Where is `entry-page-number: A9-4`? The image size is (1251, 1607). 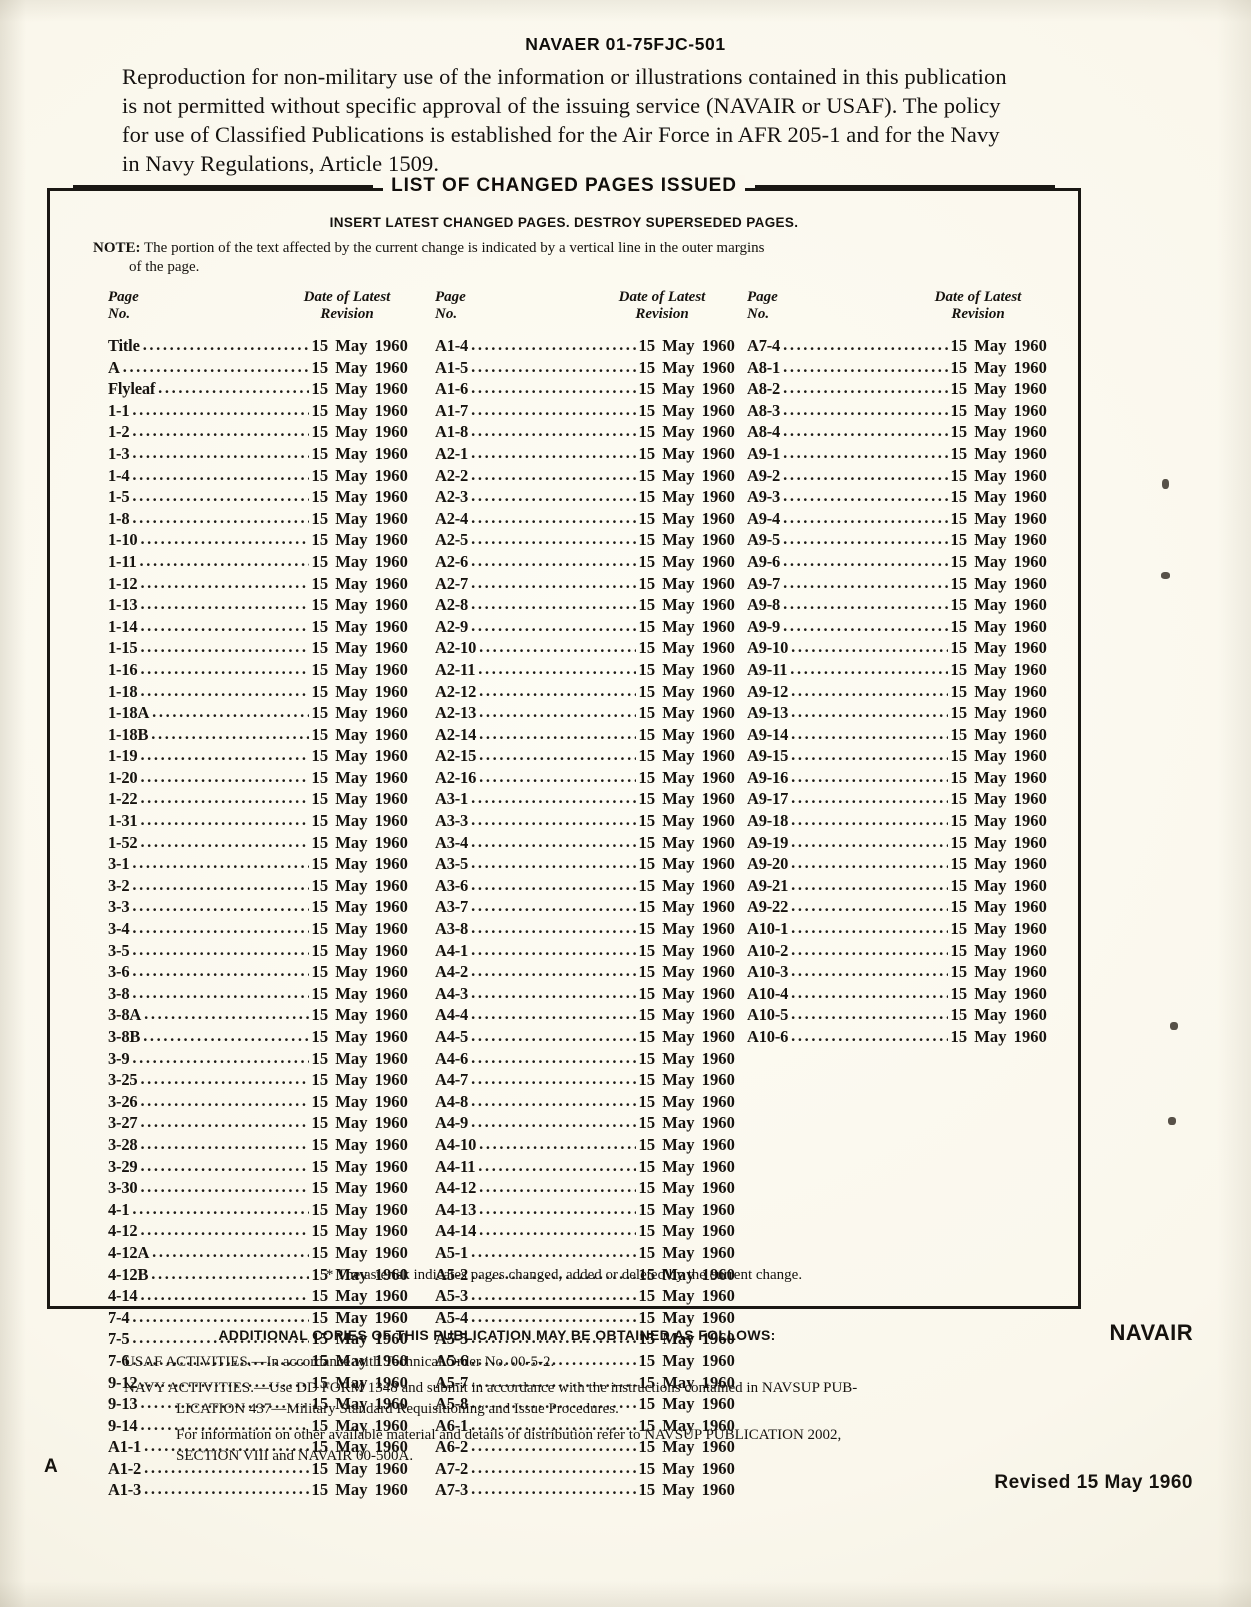 entry-page-number: A9-4 is located at coordinates (764, 518).